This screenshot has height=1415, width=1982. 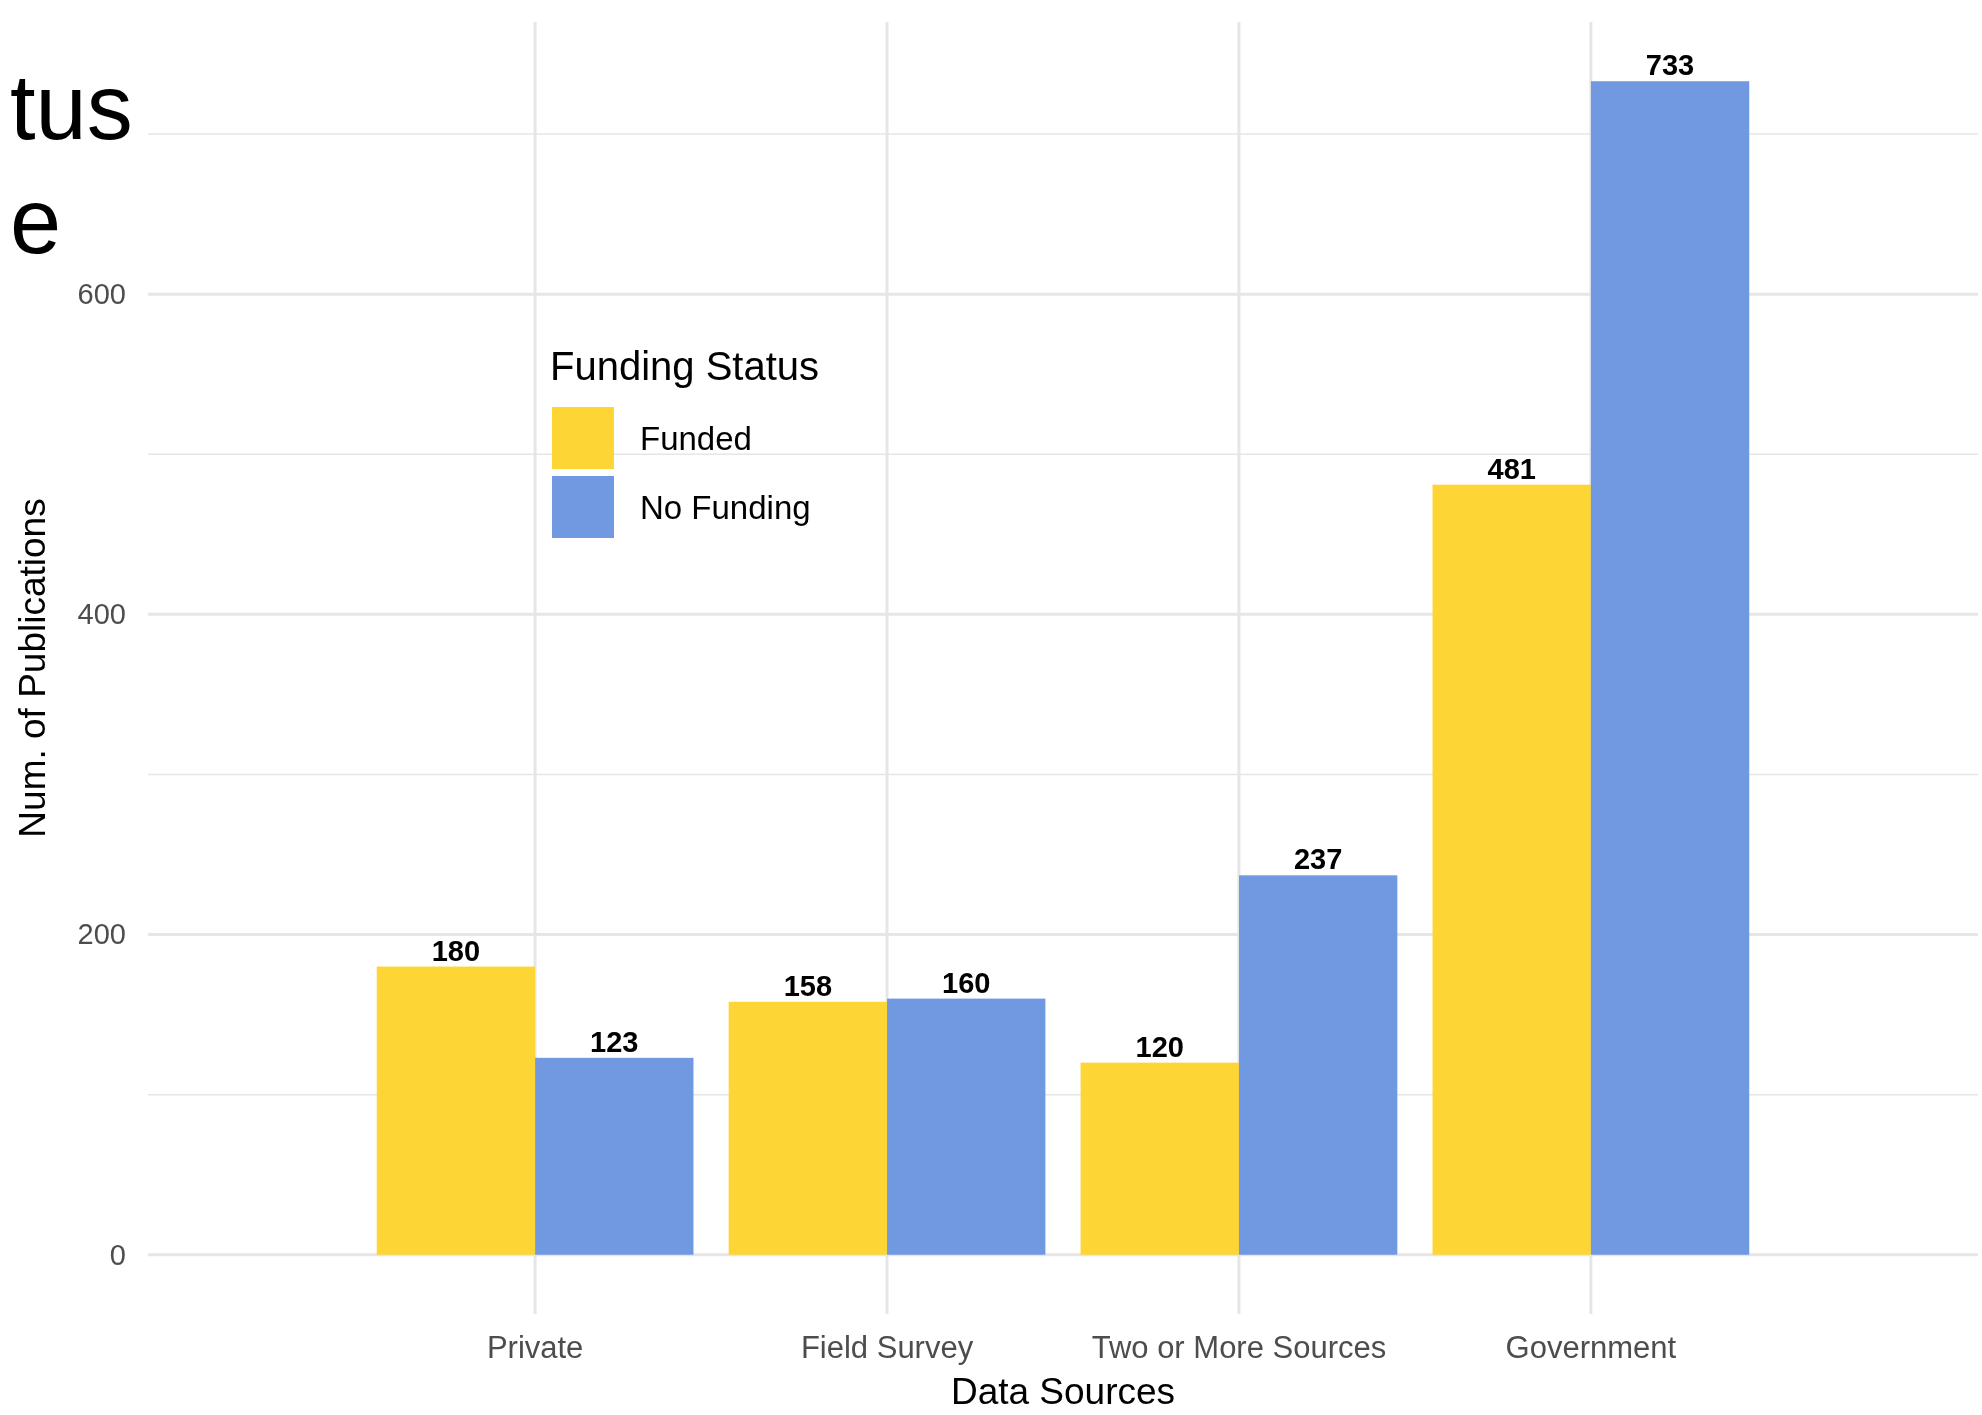 I want to click on x-tick-label: Field Survey, so click(x=887, y=1348).